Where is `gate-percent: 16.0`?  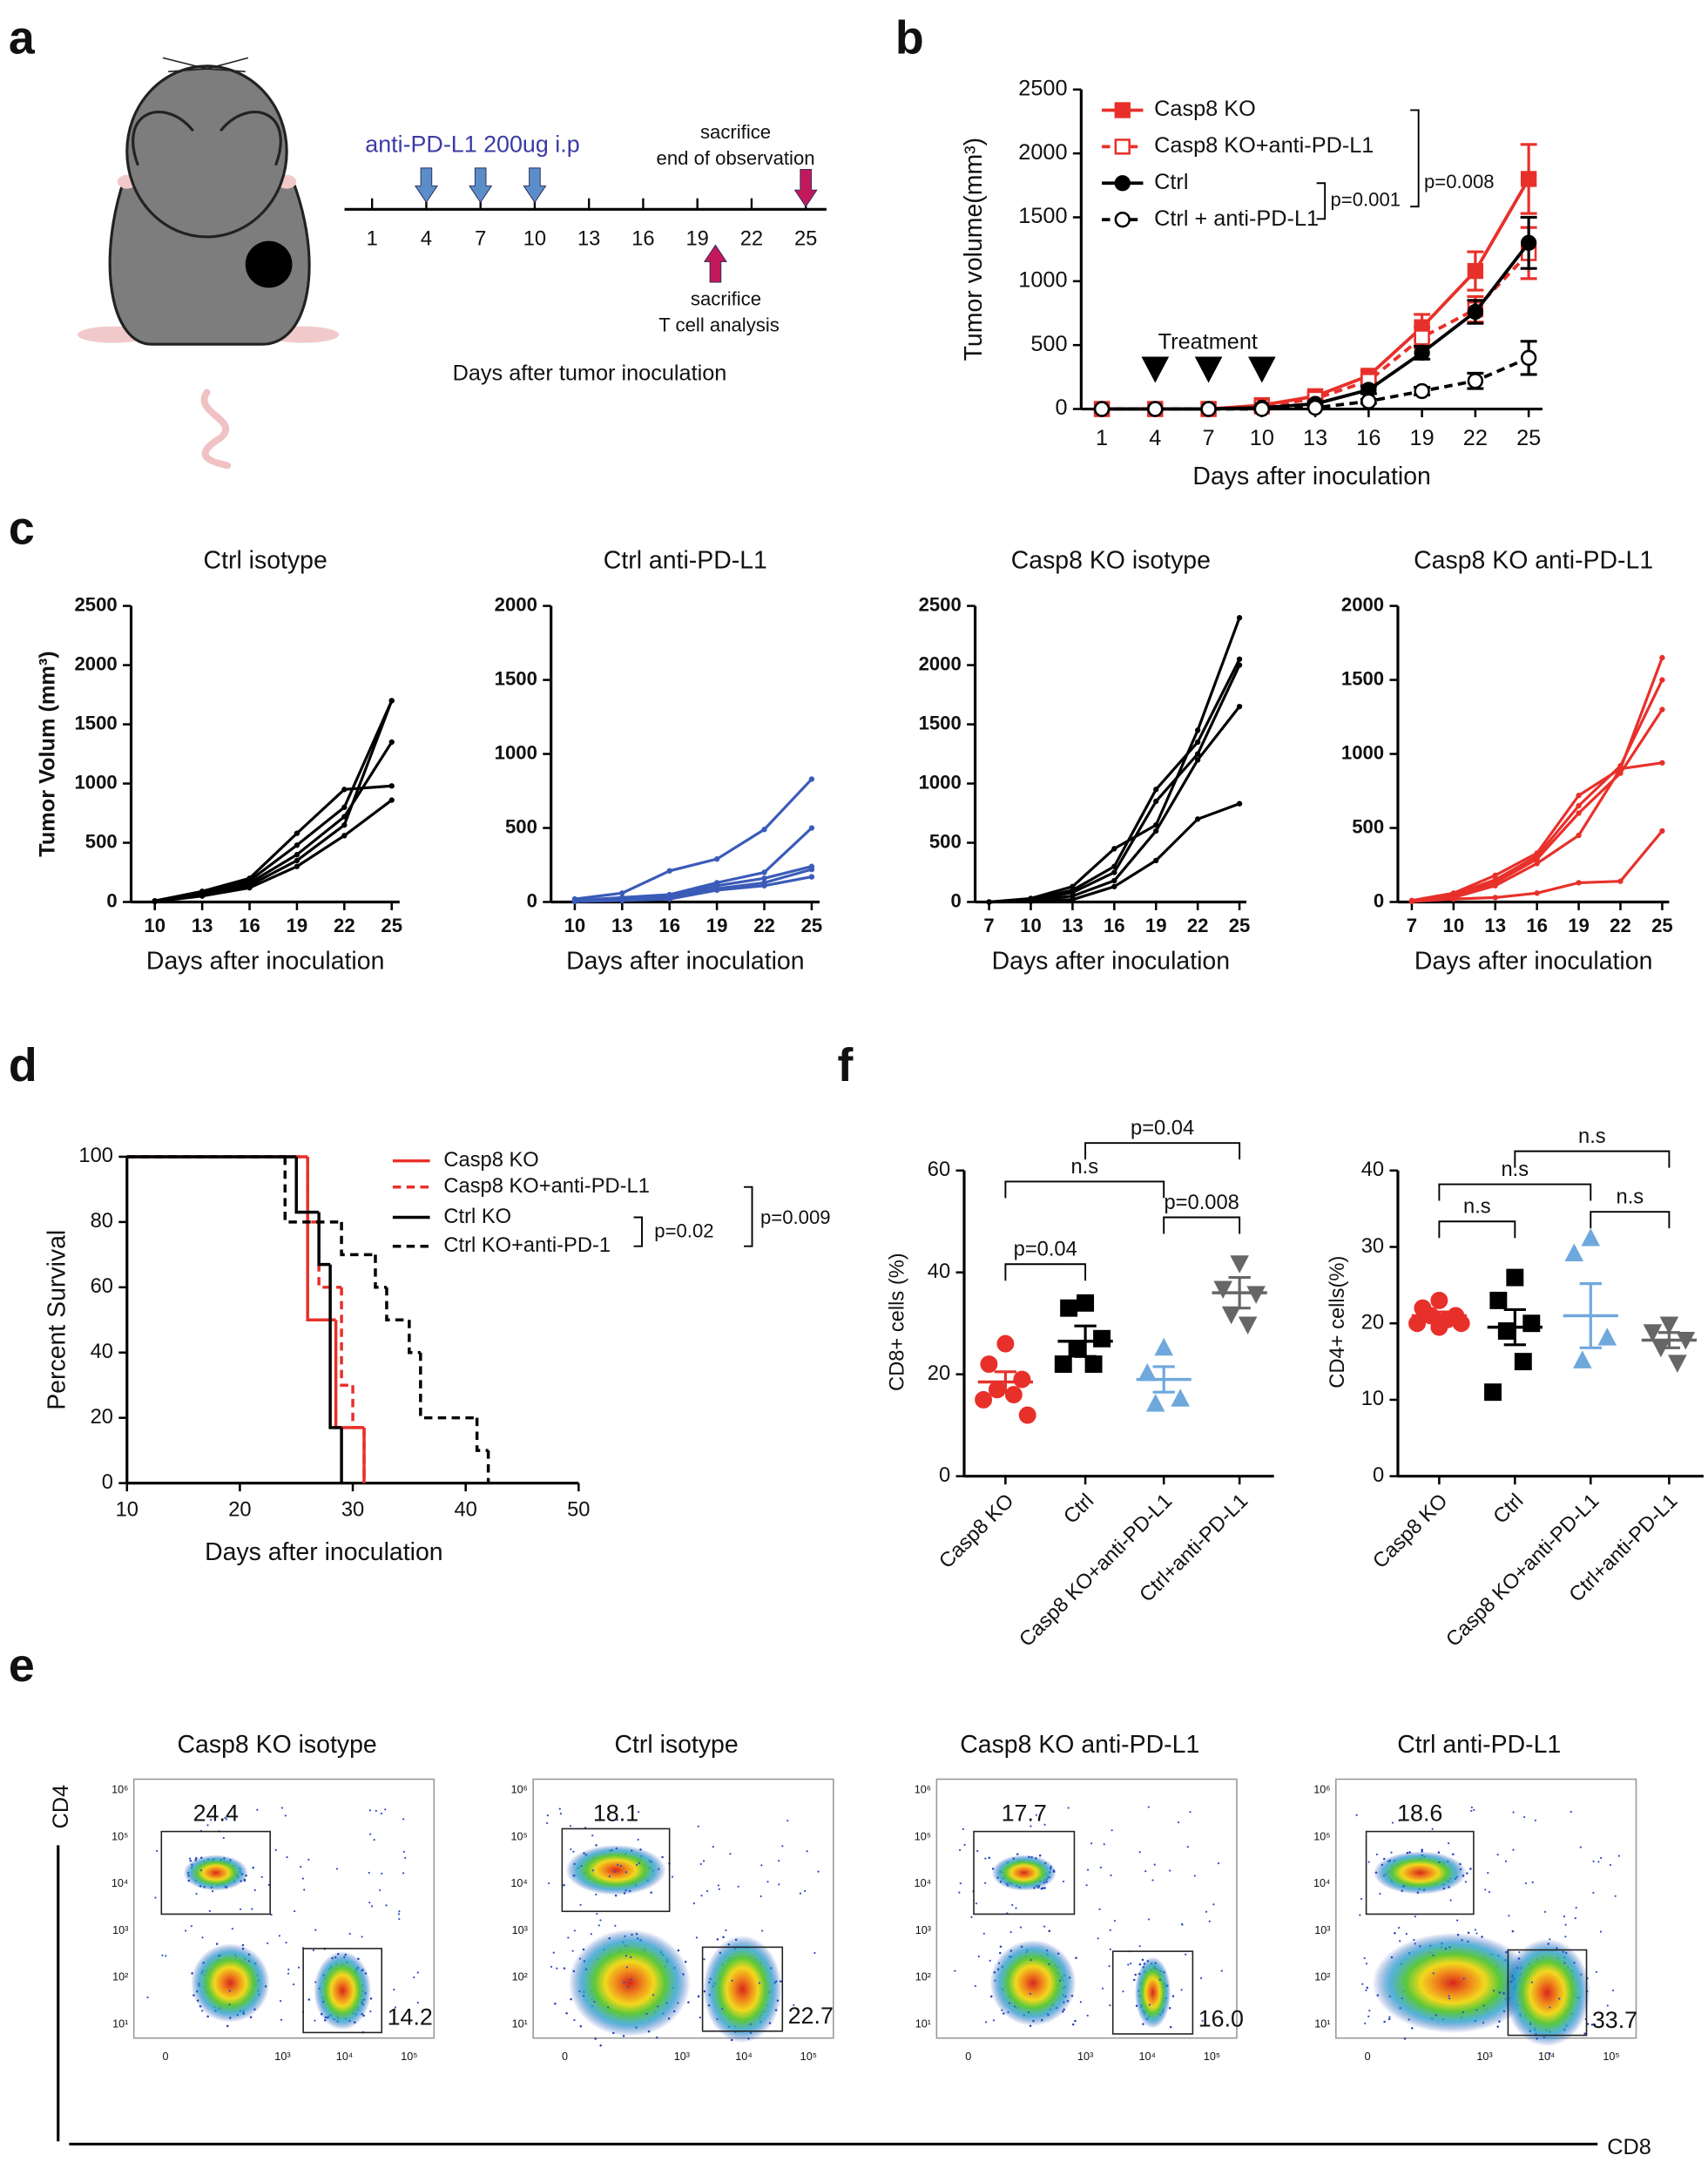 gate-percent: 16.0 is located at coordinates (1221, 2018).